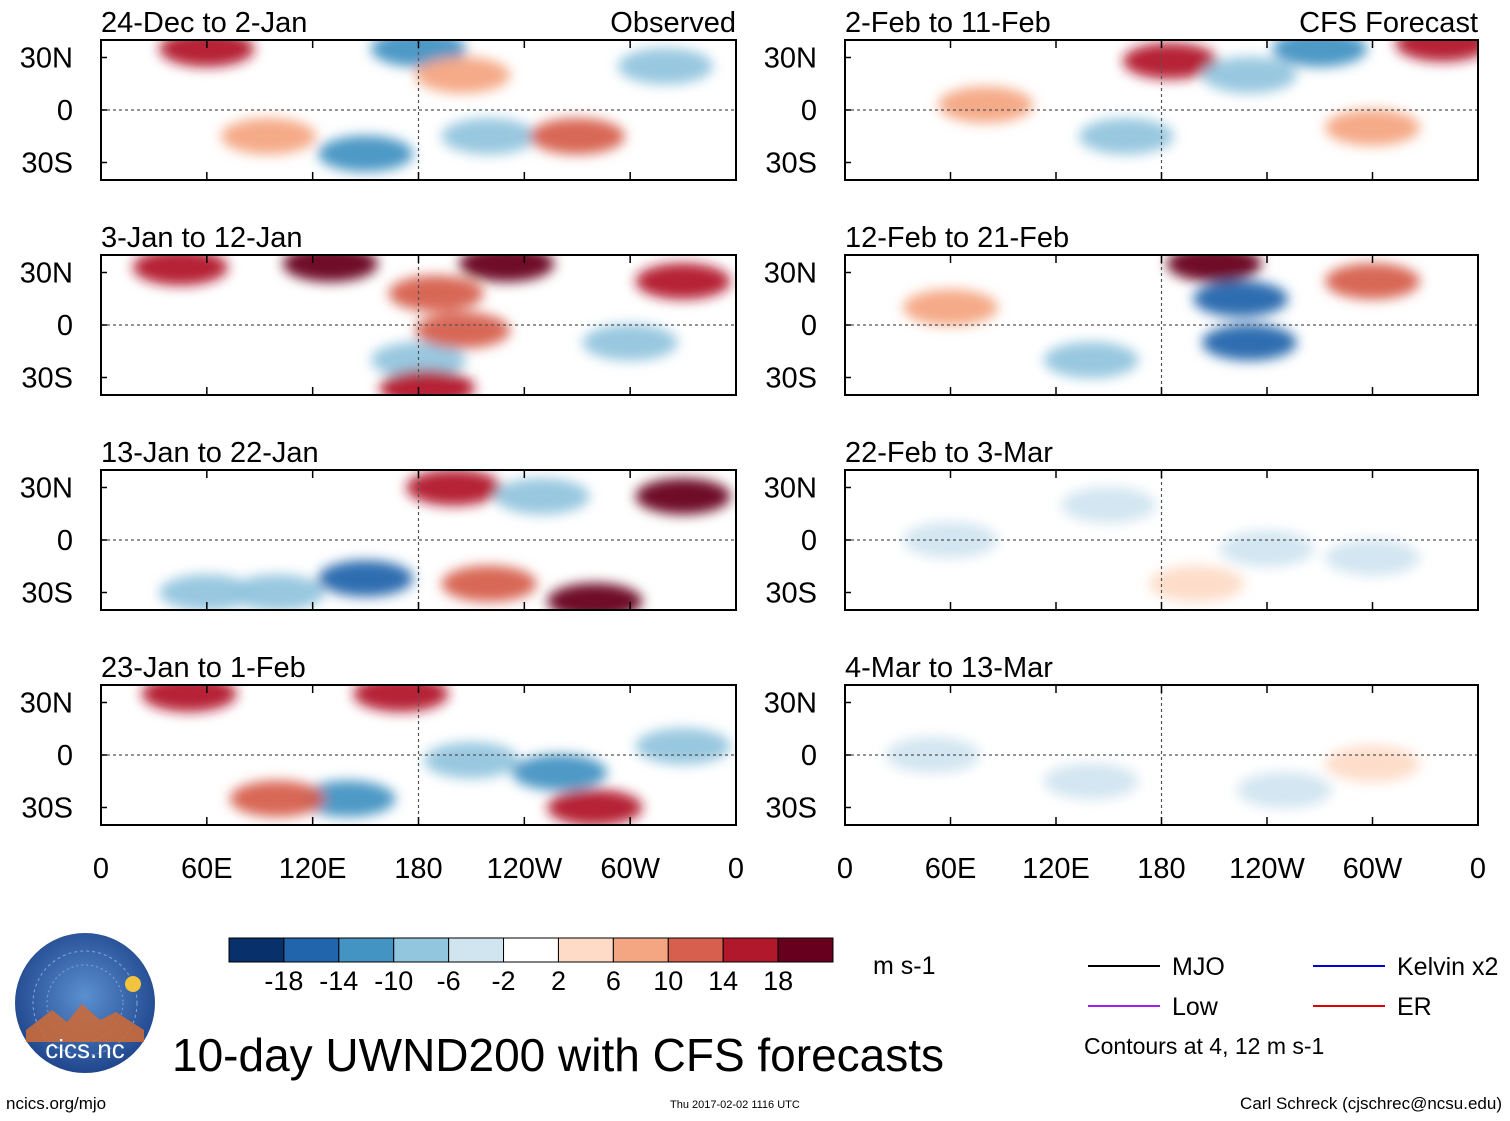  What do you see at coordinates (735, 1105) in the screenshot?
I see `timestamp: Thu 2017-02-02 1116 UTC` at bounding box center [735, 1105].